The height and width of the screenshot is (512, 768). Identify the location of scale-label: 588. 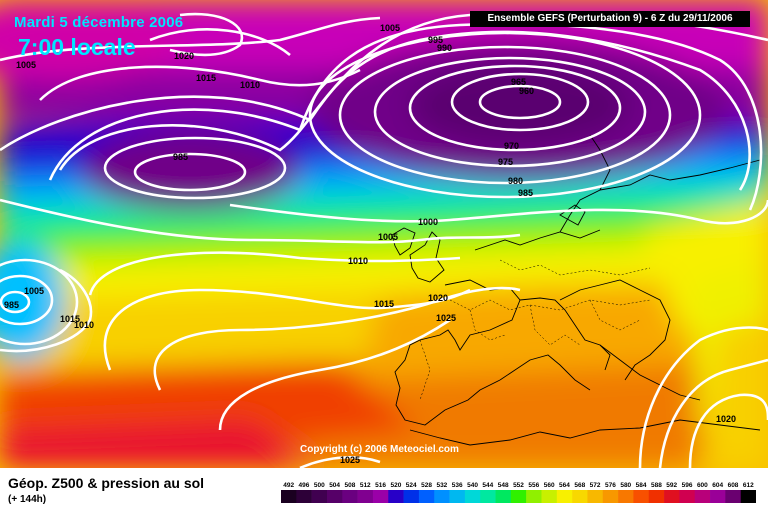
(656, 485).